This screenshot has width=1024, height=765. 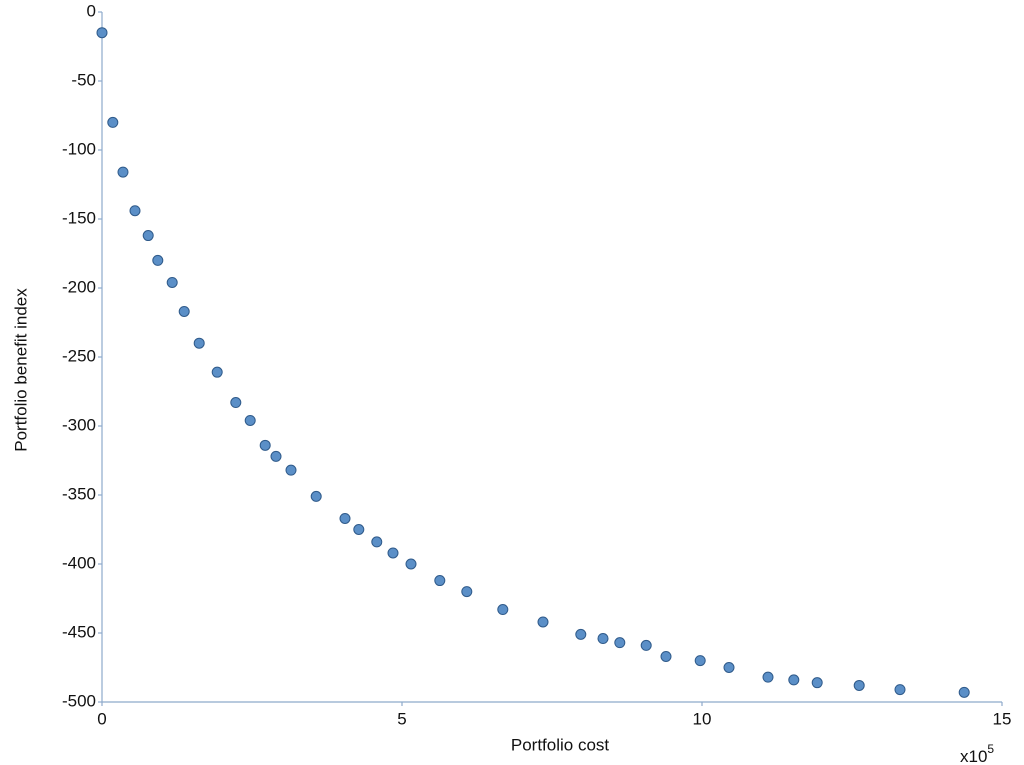 What do you see at coordinates (79, 700) in the screenshot?
I see `y-tick-label: -500` at bounding box center [79, 700].